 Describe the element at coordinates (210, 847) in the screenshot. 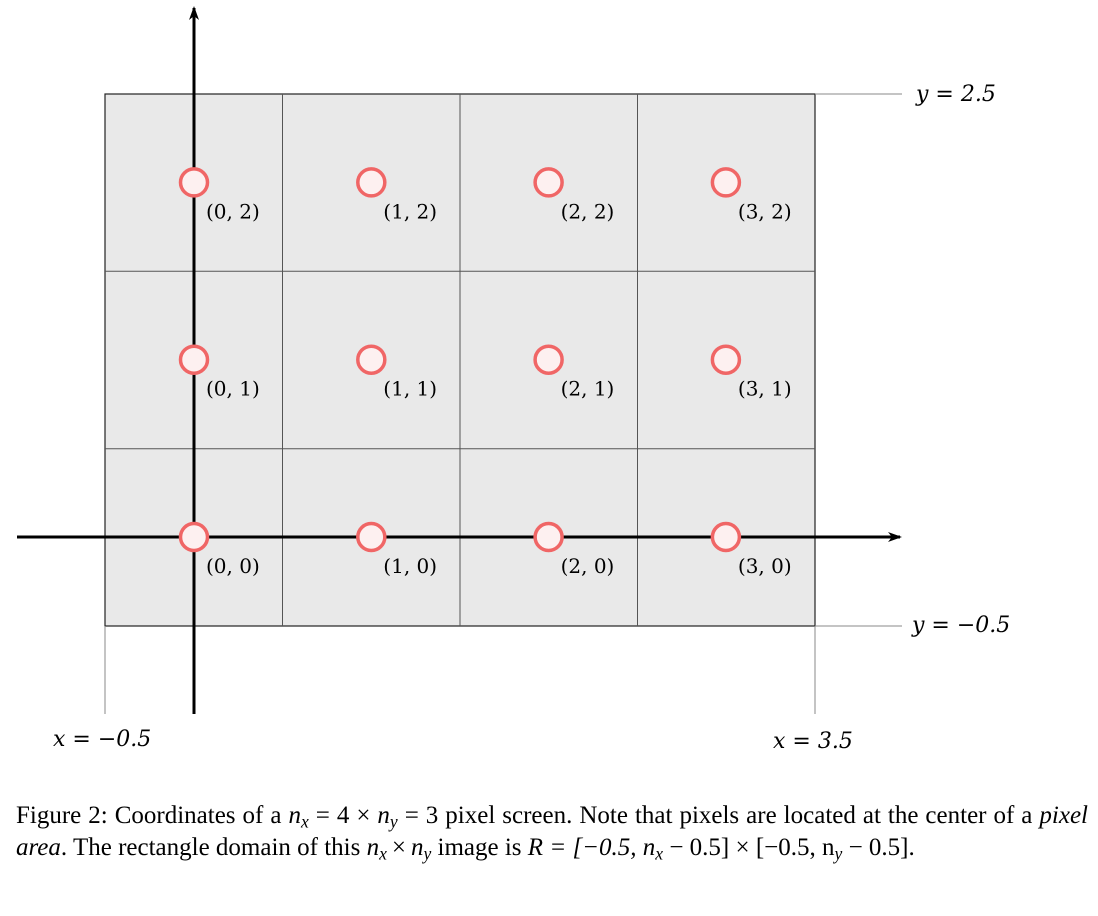

I see `caption-text: . The rectangle domain of this` at that location.